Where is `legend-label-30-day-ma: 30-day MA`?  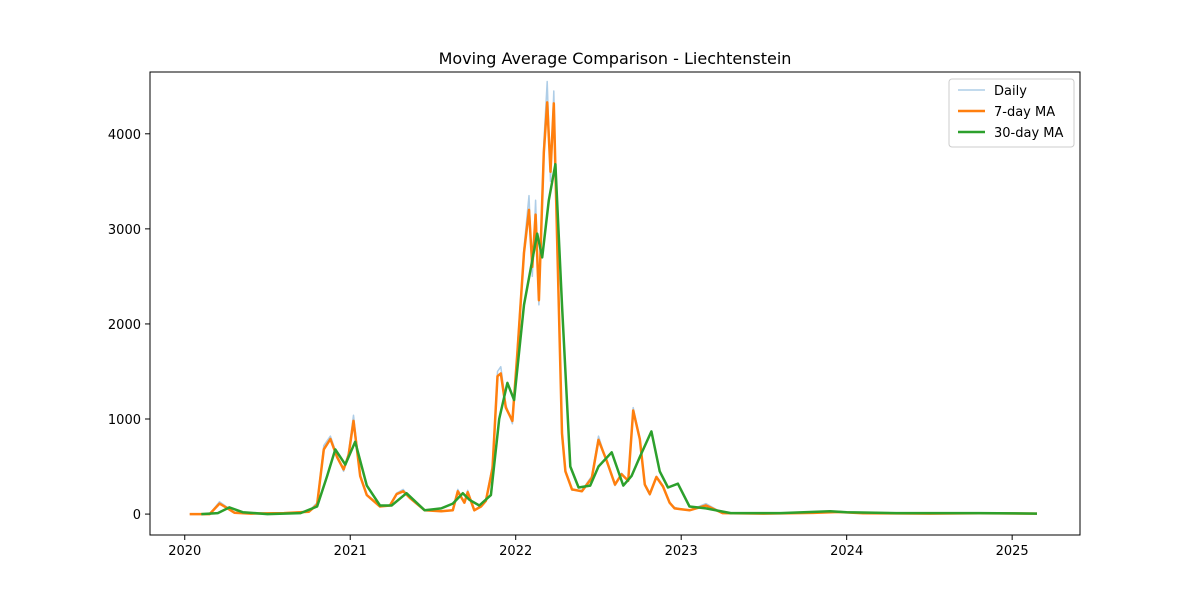 legend-label-30-day-ma: 30-day MA is located at coordinates (1028, 133).